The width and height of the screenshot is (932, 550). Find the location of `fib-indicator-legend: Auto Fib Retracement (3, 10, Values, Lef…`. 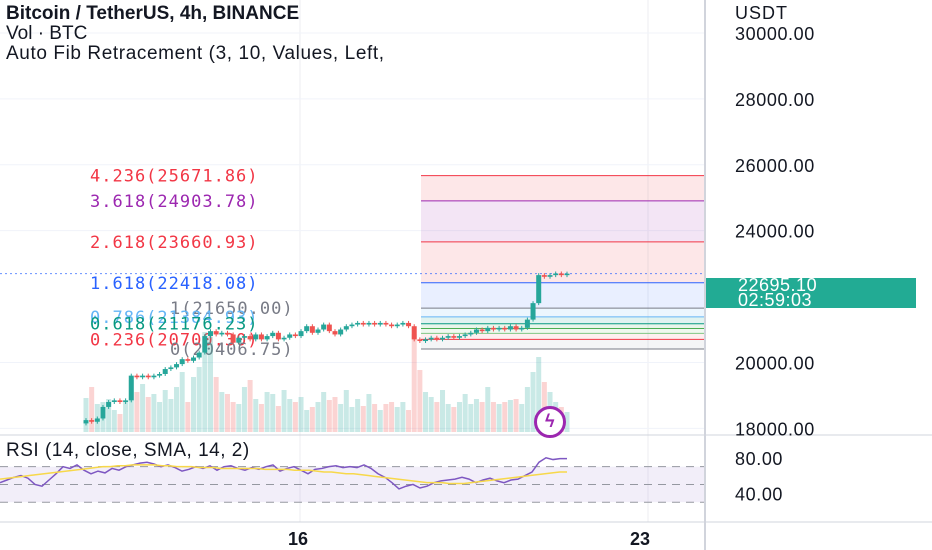

fib-indicator-legend: Auto Fib Retracement (3, 10, Values, Lef… is located at coordinates (195, 53).